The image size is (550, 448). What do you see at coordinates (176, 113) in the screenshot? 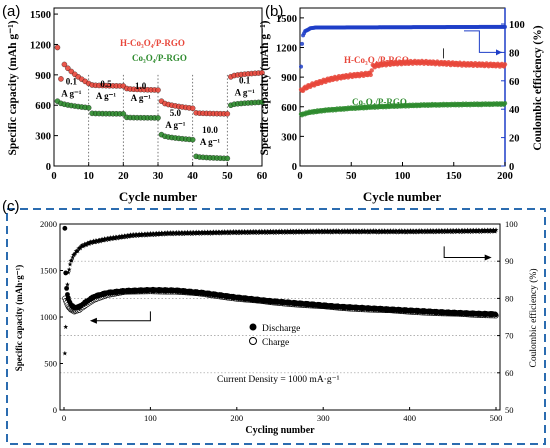
I see `rate-value-label: 5.0` at bounding box center [176, 113].